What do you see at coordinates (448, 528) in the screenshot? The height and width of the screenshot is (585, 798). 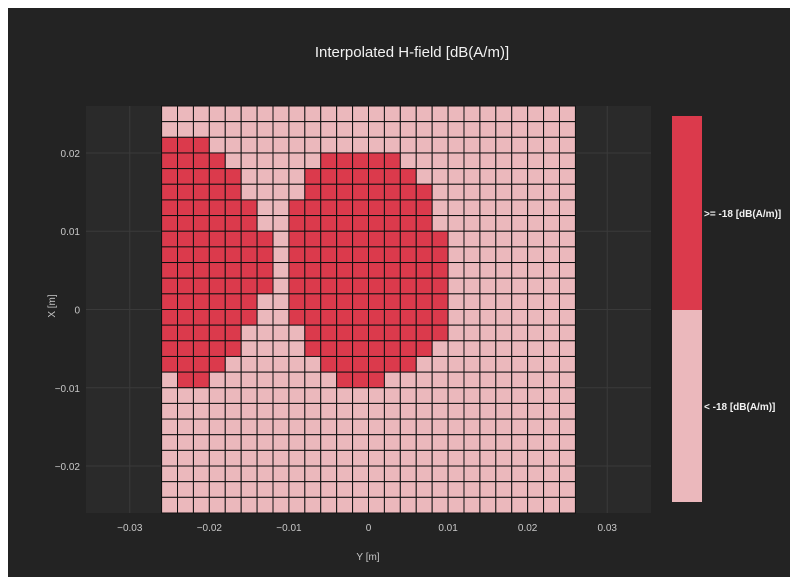 I see `x-tick-label: 0.01` at bounding box center [448, 528].